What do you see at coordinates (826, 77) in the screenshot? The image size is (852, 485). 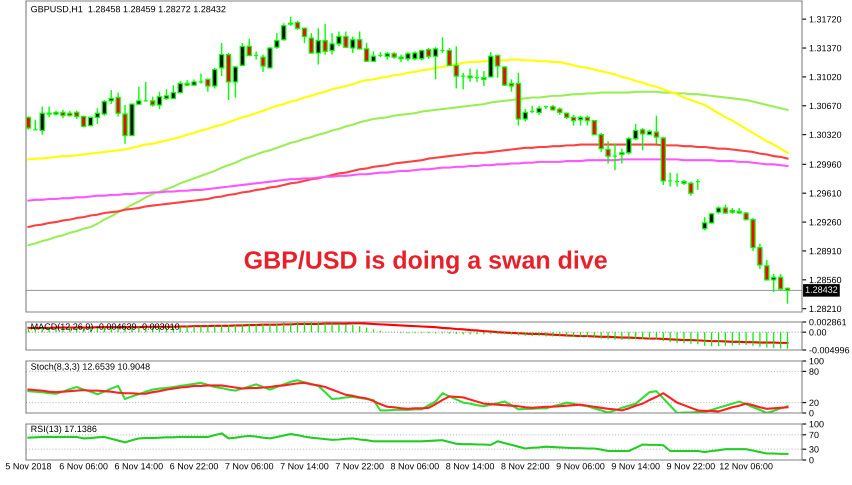 I see `y-tick-label: 1.31020` at bounding box center [826, 77].